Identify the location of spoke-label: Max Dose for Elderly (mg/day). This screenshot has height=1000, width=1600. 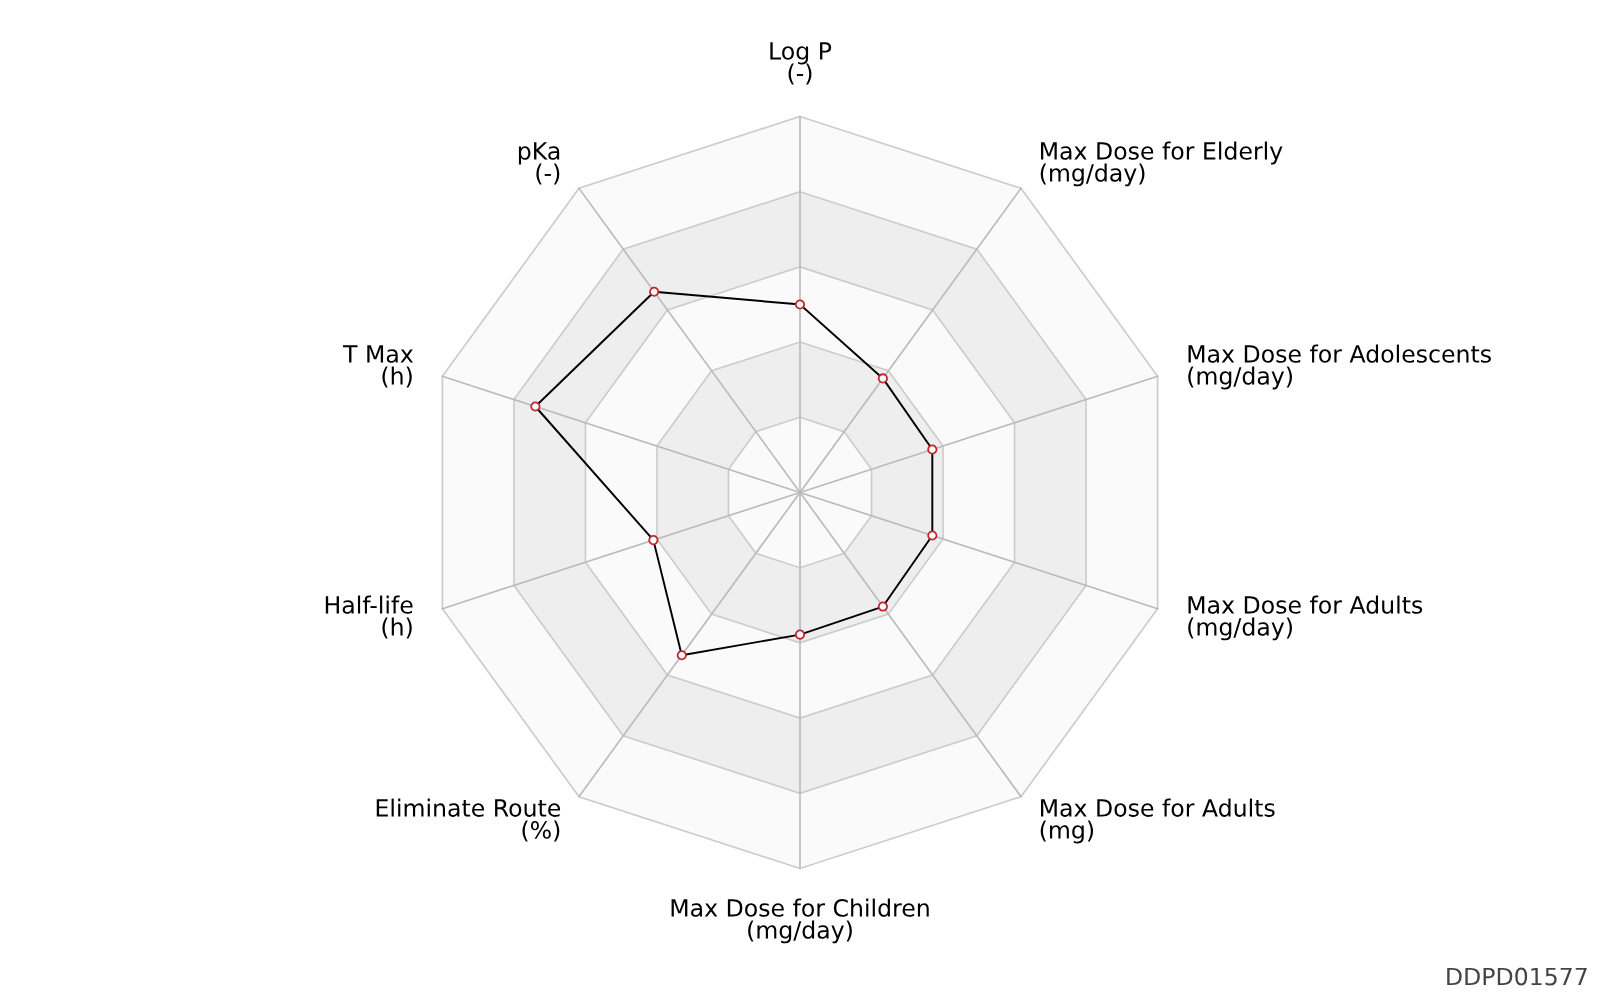
(1161, 164).